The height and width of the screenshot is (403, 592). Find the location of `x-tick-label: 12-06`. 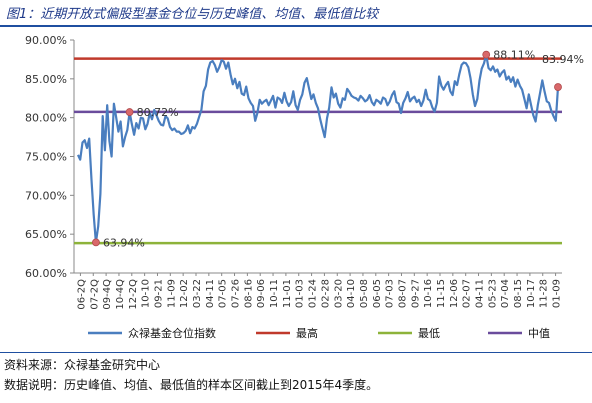

x-tick-label: 12-06 is located at coordinates (454, 293).